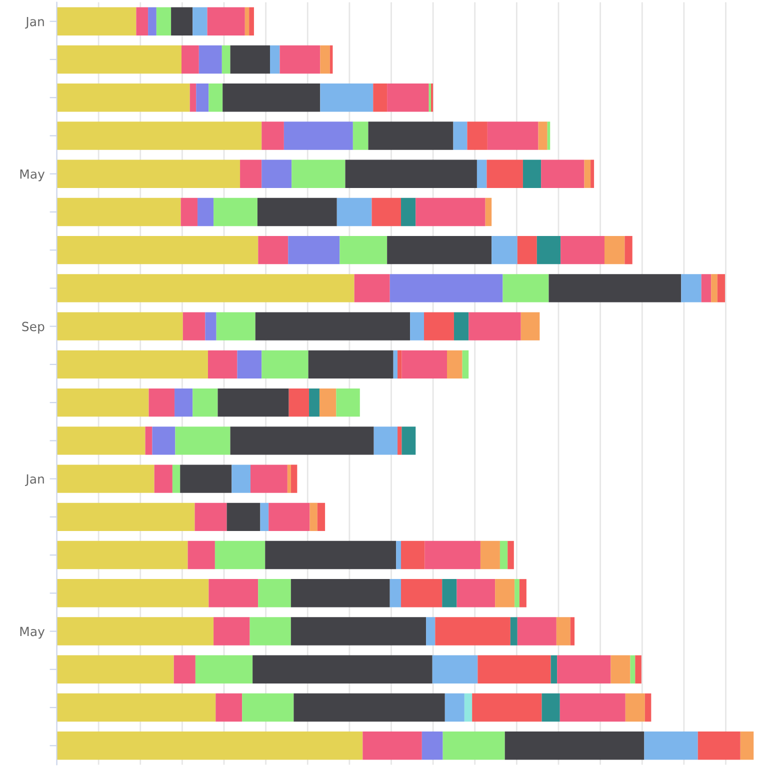  What do you see at coordinates (33, 328) in the screenshot?
I see `y-tick-label: Sep` at bounding box center [33, 328].